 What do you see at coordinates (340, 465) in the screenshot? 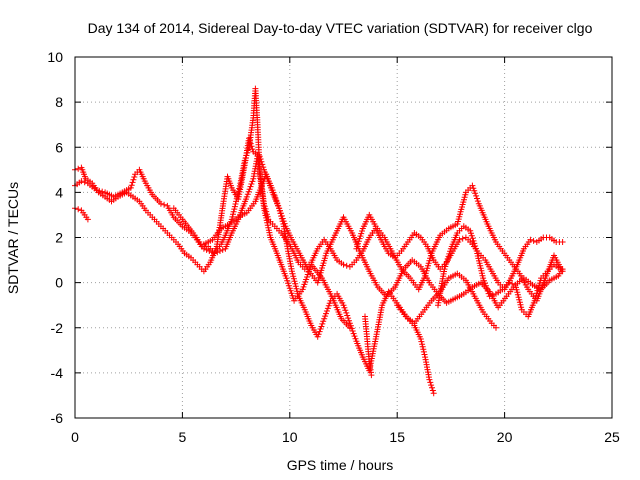
I see `x-axis-label: GPS time / hours` at bounding box center [340, 465].